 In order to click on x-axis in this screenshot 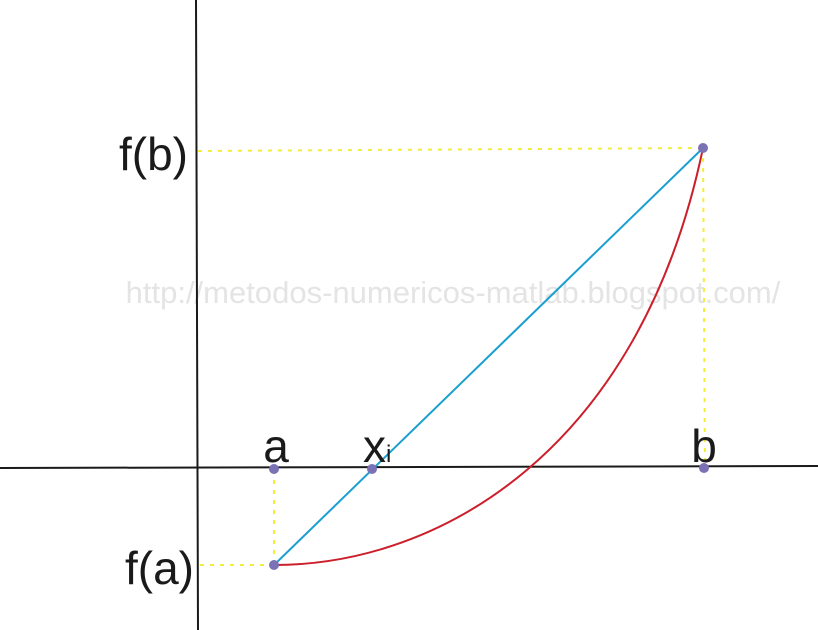, I will do `click(409, 467)`.